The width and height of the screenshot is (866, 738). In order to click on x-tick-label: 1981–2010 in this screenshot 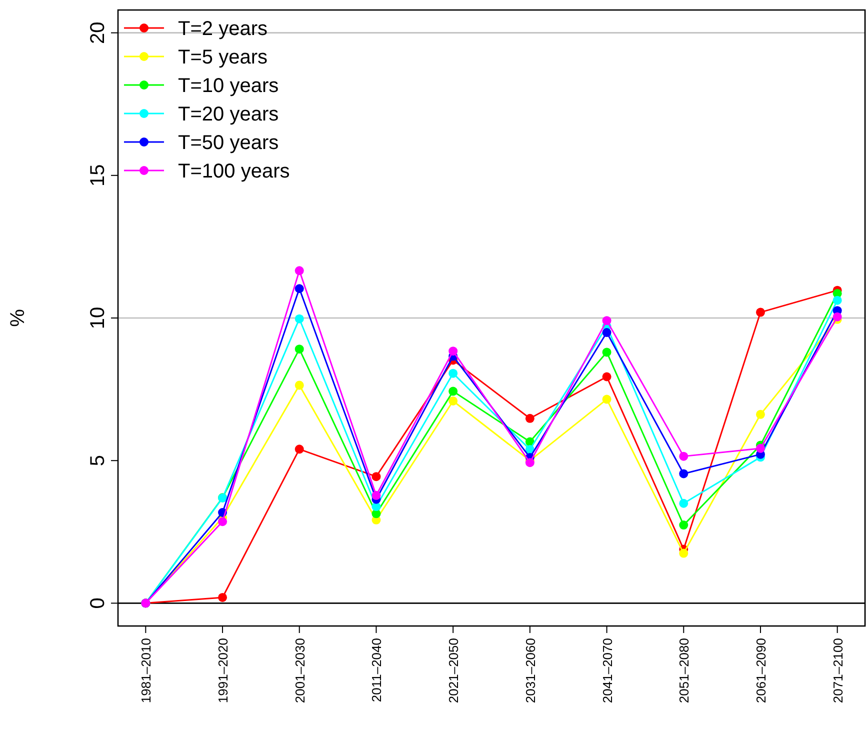, I will do `click(146, 671)`.